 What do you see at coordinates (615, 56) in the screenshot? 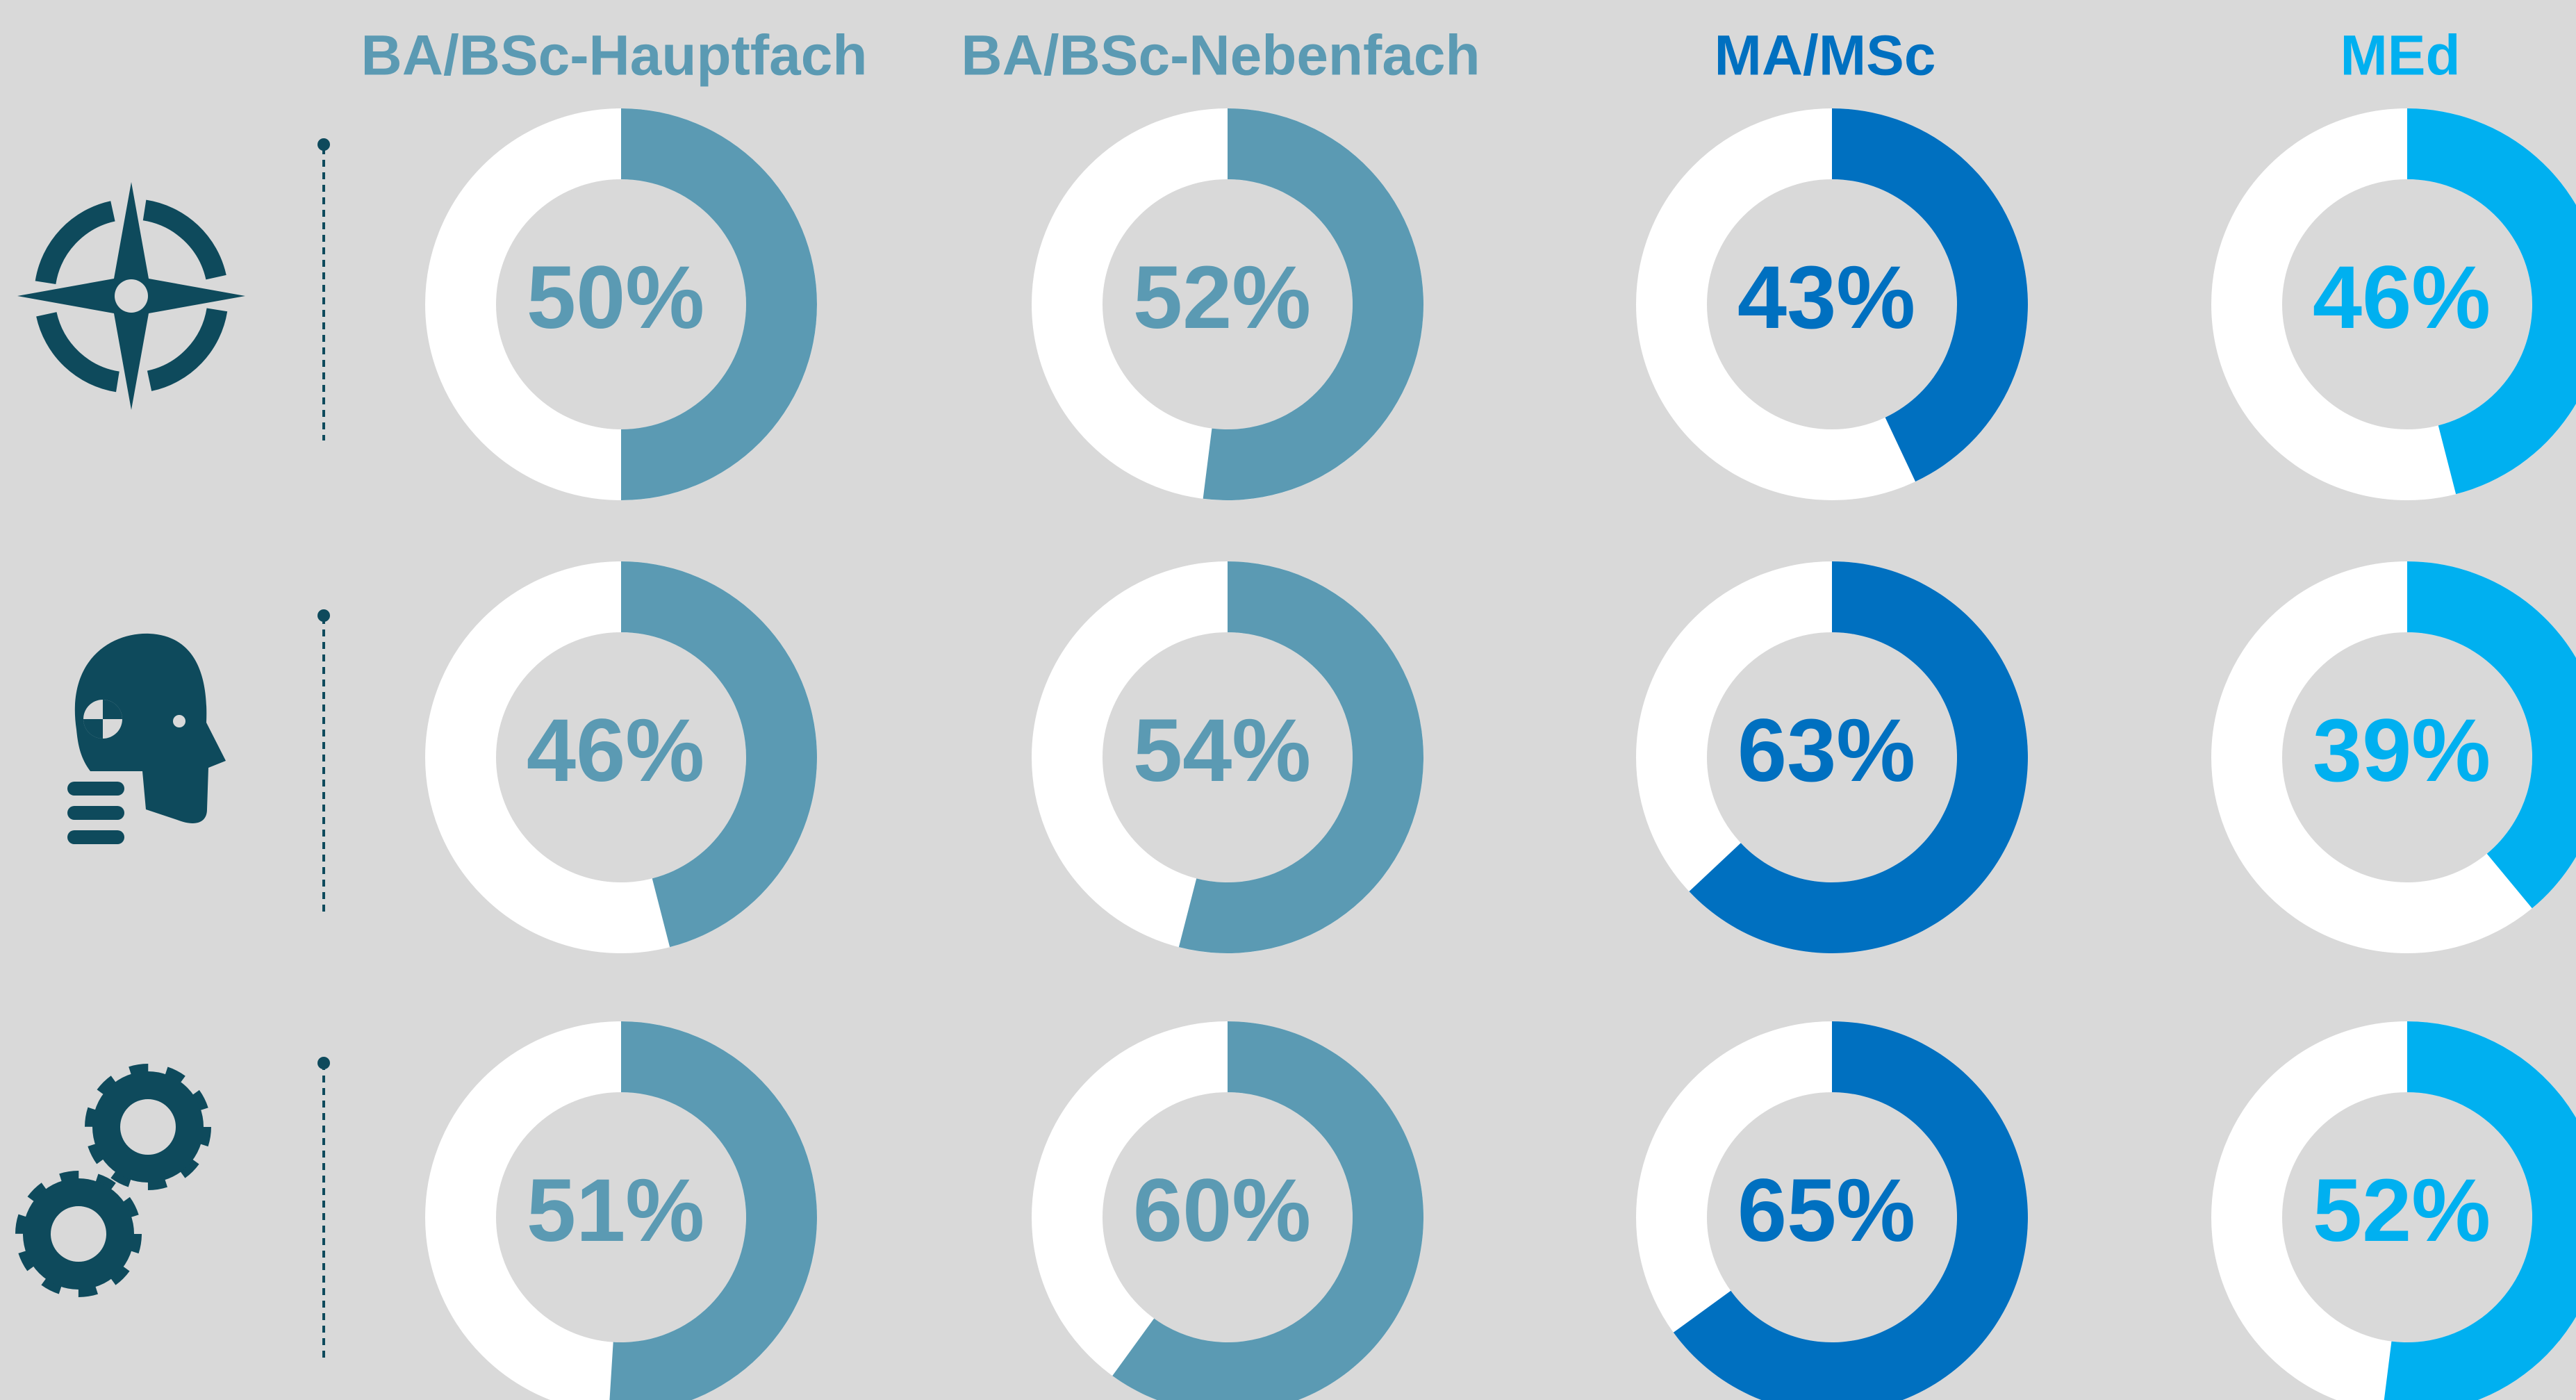
I see `column-title: BA/BSc-Hauptfach` at bounding box center [615, 56].